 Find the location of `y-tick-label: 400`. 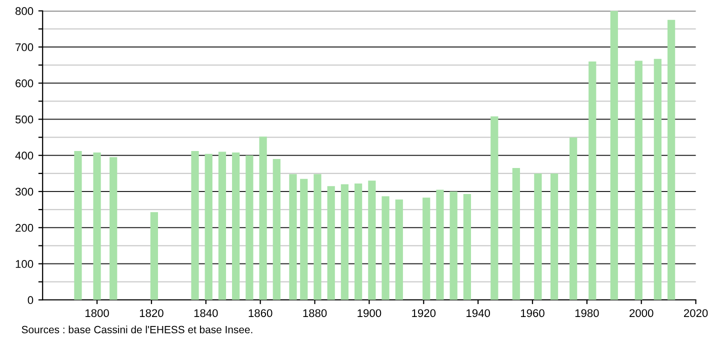

y-tick-label: 400 is located at coordinates (24, 156).